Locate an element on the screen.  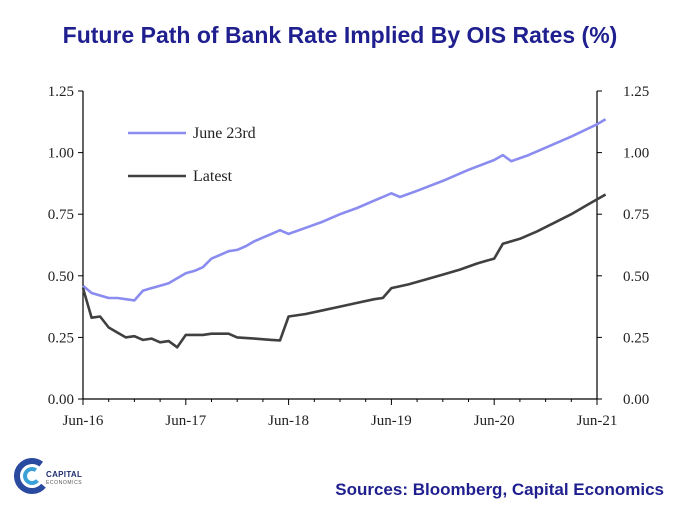
y-tick-label-right: 1.00 is located at coordinates (636, 154).